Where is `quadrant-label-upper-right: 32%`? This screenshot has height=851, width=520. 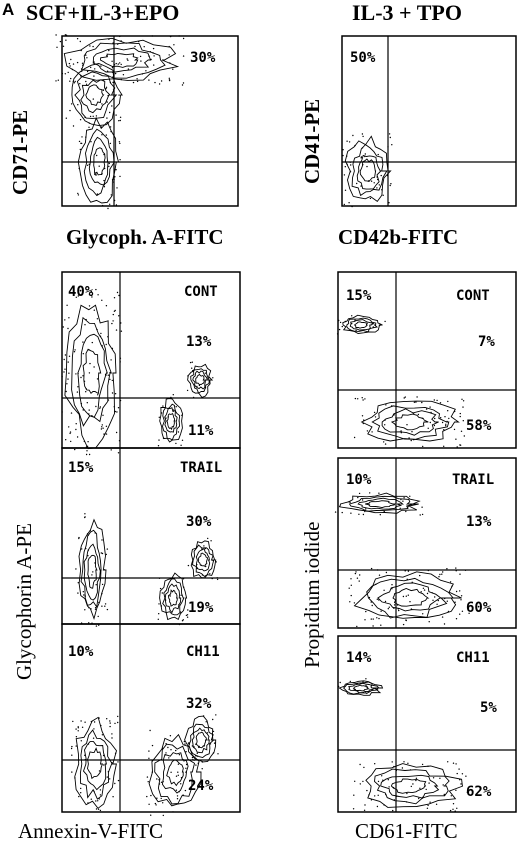
quadrant-label-upper-right: 32% is located at coordinates (199, 704).